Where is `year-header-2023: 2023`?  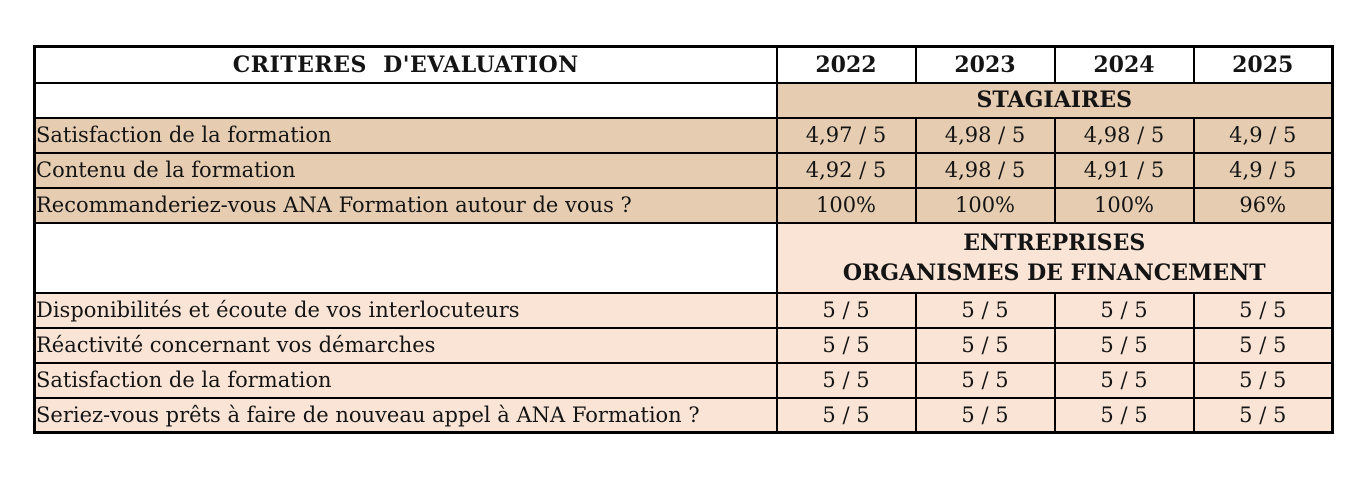
year-header-2023: 2023 is located at coordinates (985, 64).